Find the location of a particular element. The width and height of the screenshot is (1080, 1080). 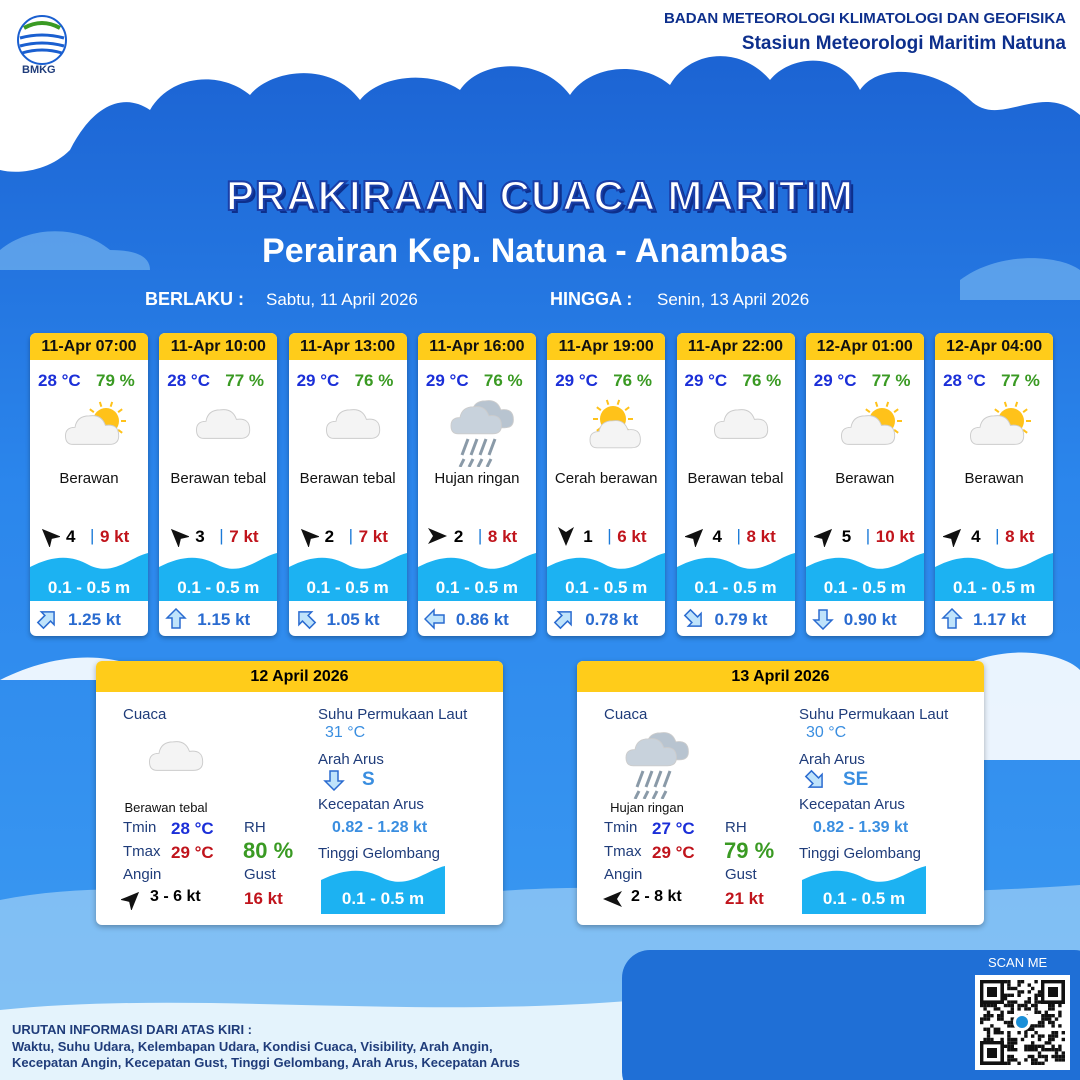

current-speed: 0.90 kt is located at coordinates (870, 619).